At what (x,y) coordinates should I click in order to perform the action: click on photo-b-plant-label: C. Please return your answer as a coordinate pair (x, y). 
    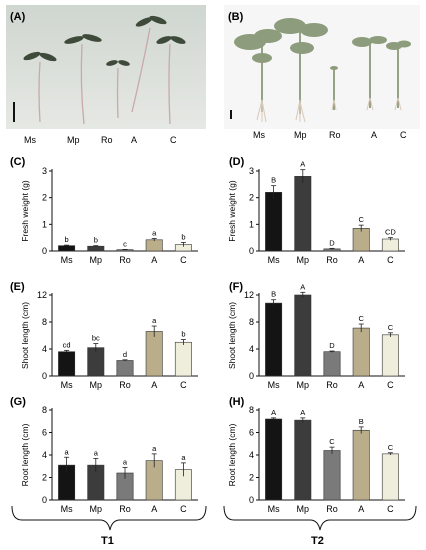
    Looking at the image, I should click on (403, 135).